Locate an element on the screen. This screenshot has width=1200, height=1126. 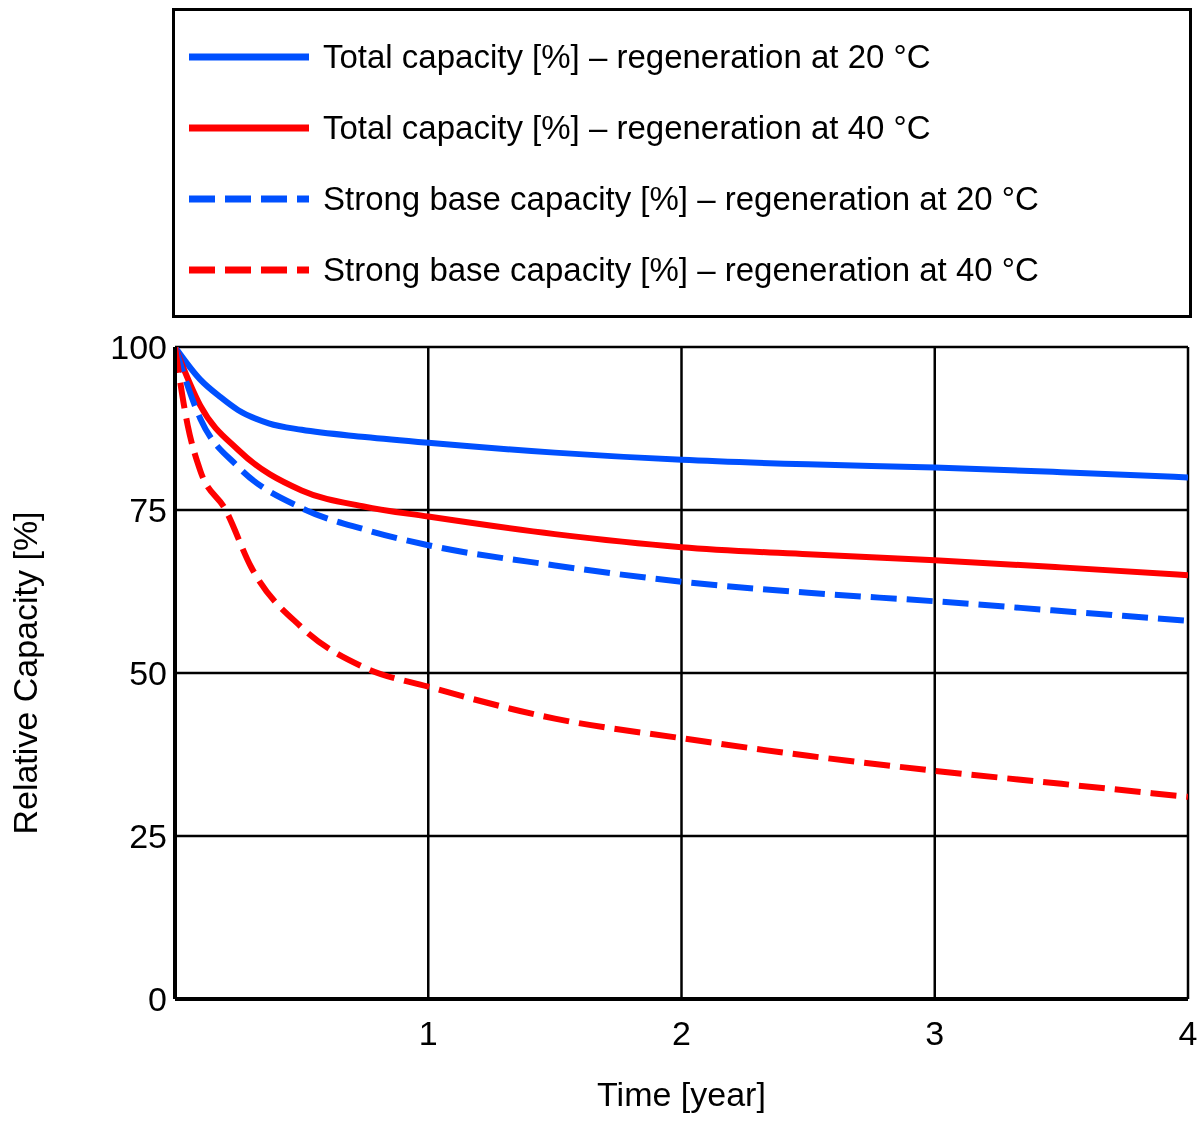
x-tick-label: 4 is located at coordinates (1188, 1033).